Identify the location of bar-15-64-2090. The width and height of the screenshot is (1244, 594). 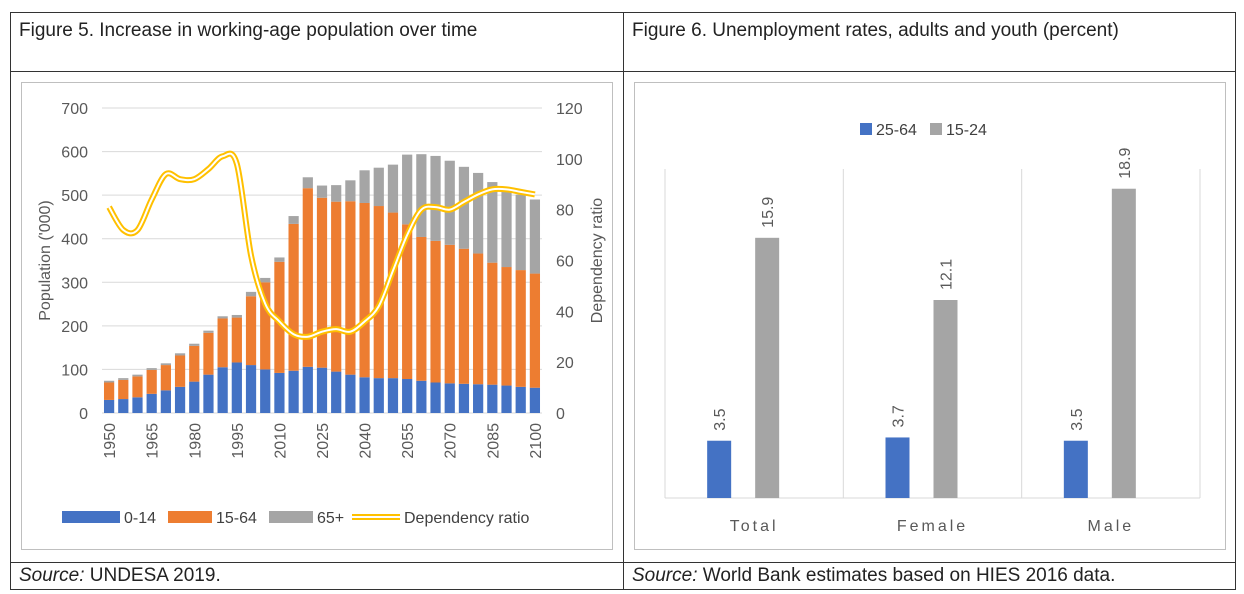
(506, 326).